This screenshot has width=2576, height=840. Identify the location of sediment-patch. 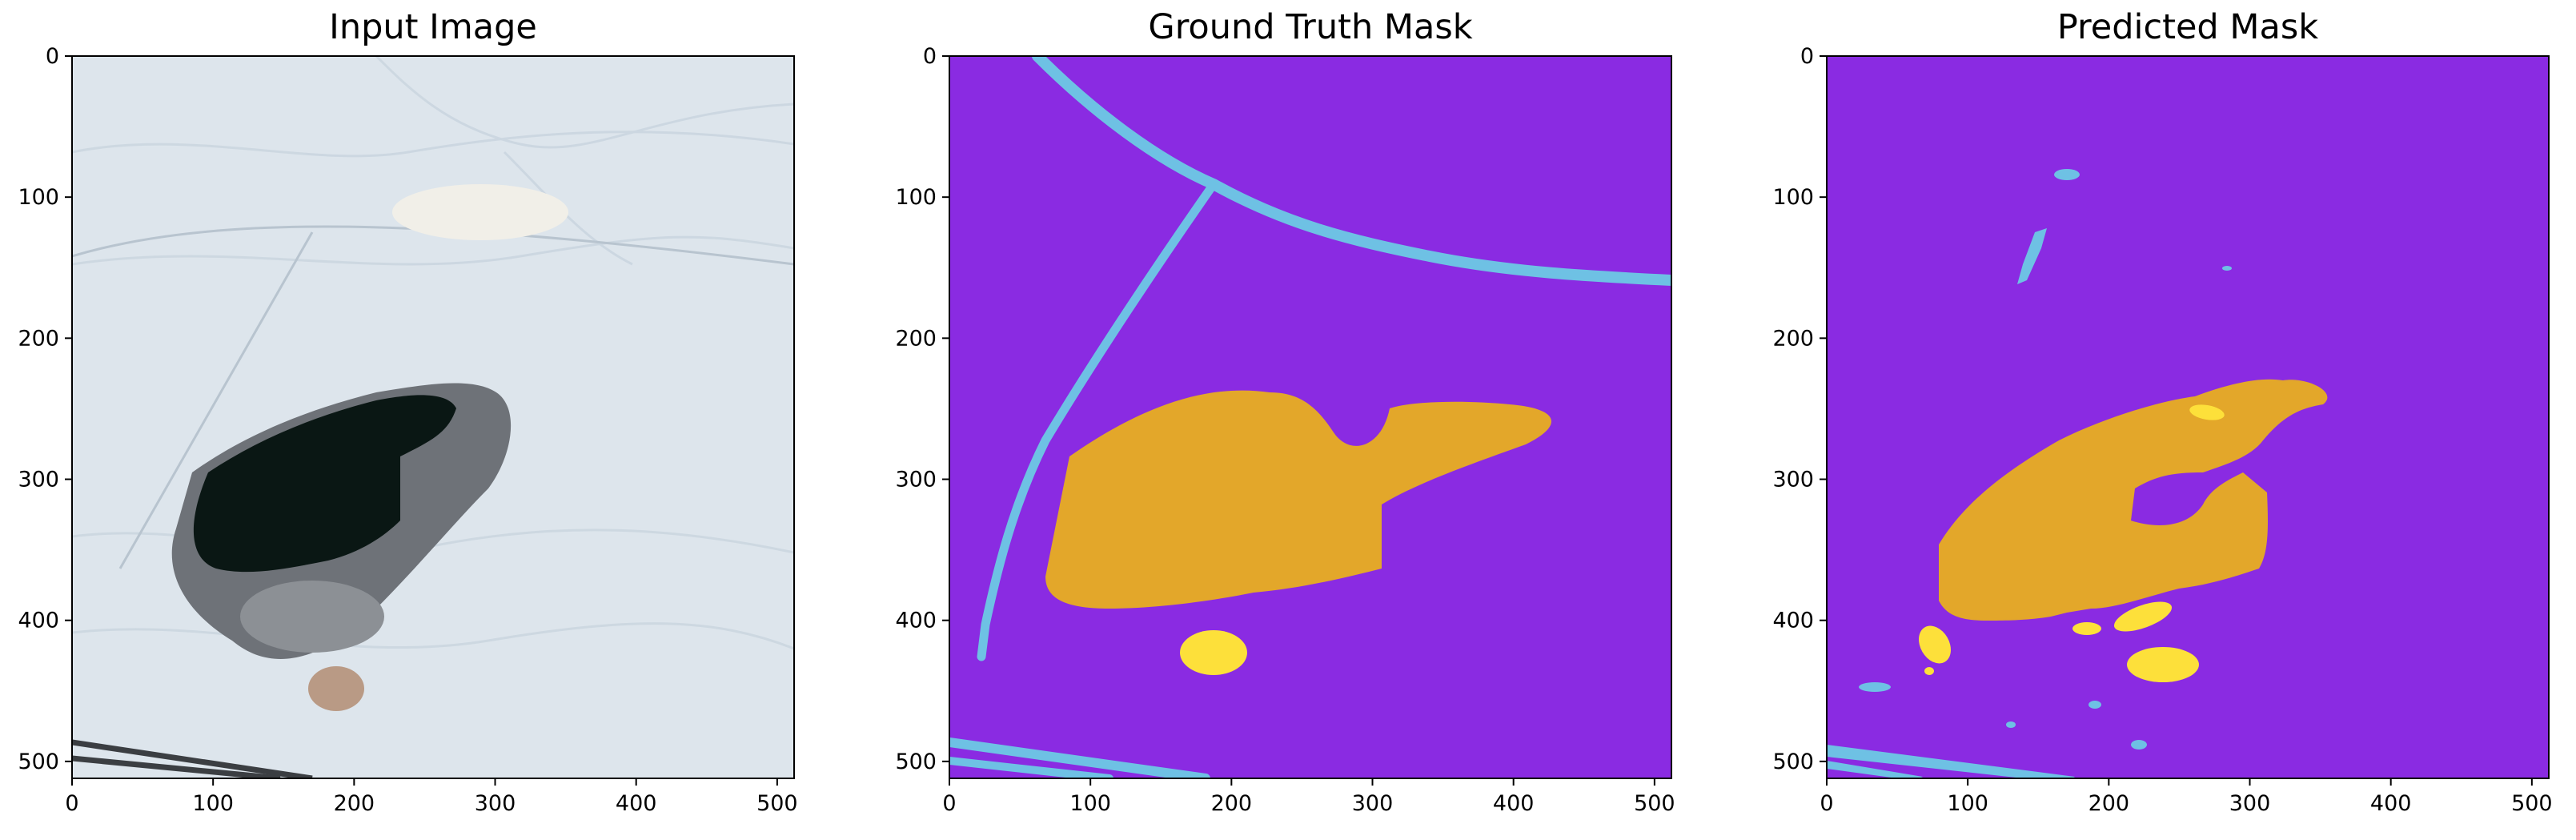
(336, 688).